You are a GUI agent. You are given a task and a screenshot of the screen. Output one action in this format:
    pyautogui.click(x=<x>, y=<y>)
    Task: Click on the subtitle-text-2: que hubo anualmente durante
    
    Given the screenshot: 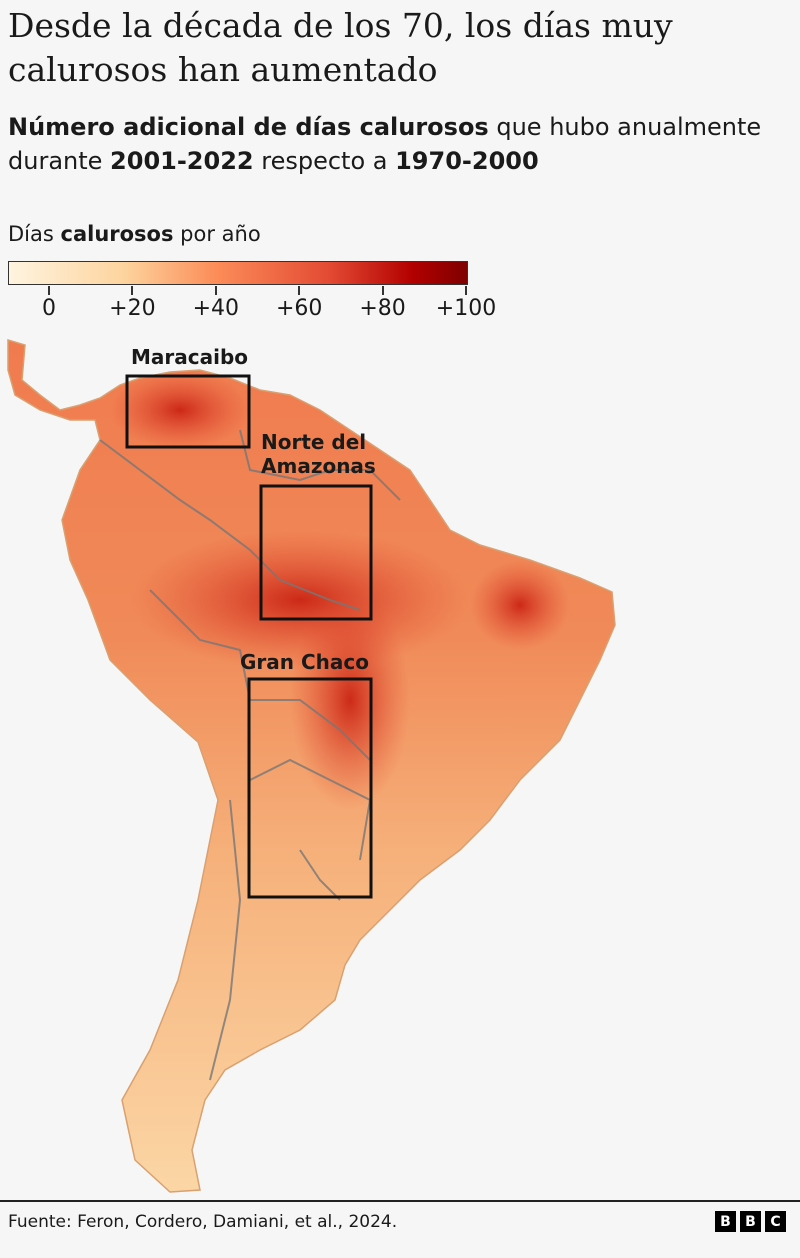 What is the action you would take?
    pyautogui.click(x=385, y=144)
    